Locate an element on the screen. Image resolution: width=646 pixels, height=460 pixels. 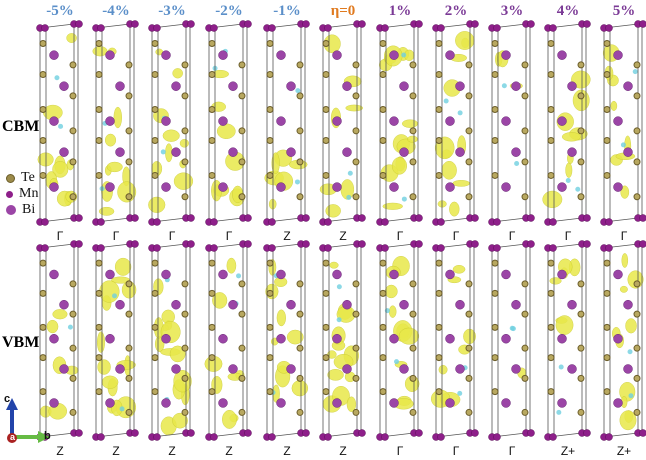
vbm-kpoint-label: Z is located at coordinates (60, 451).